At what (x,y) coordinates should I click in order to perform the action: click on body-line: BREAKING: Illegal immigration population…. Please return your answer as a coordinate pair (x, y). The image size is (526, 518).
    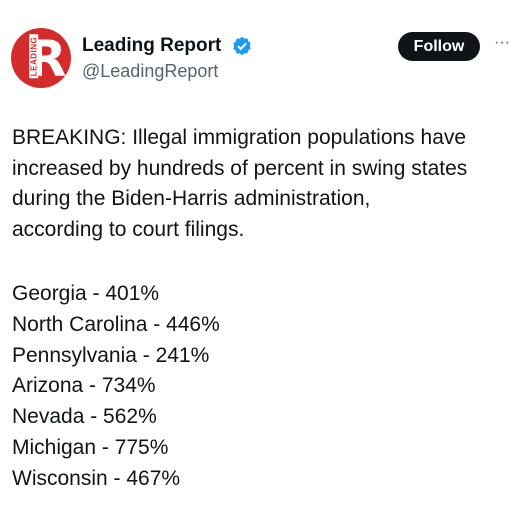
    Looking at the image, I should click on (239, 137).